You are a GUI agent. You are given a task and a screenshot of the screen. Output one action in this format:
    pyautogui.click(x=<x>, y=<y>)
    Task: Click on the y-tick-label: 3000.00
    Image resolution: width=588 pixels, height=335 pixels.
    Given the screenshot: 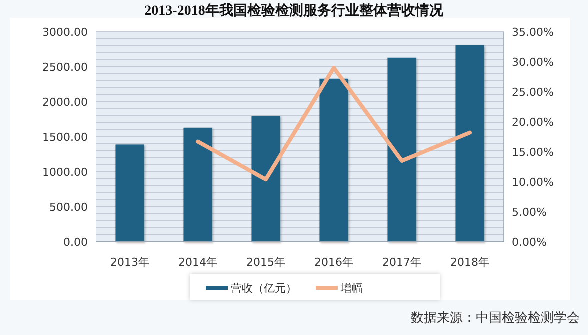 What is the action you would take?
    pyautogui.click(x=65, y=32)
    